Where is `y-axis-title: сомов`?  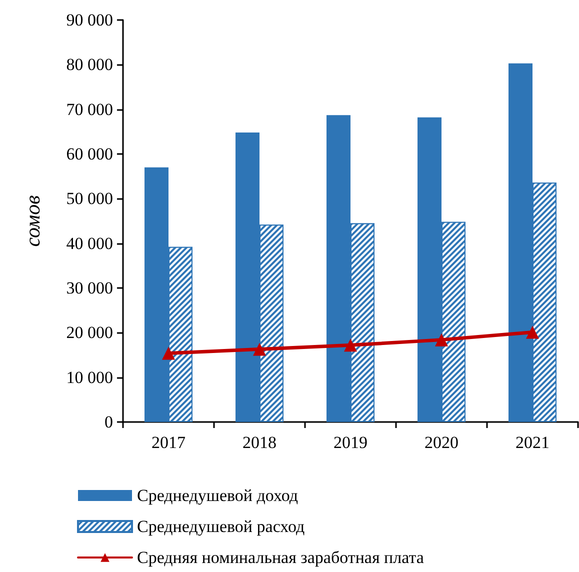 y-axis-title: сомов is located at coordinates (32, 221).